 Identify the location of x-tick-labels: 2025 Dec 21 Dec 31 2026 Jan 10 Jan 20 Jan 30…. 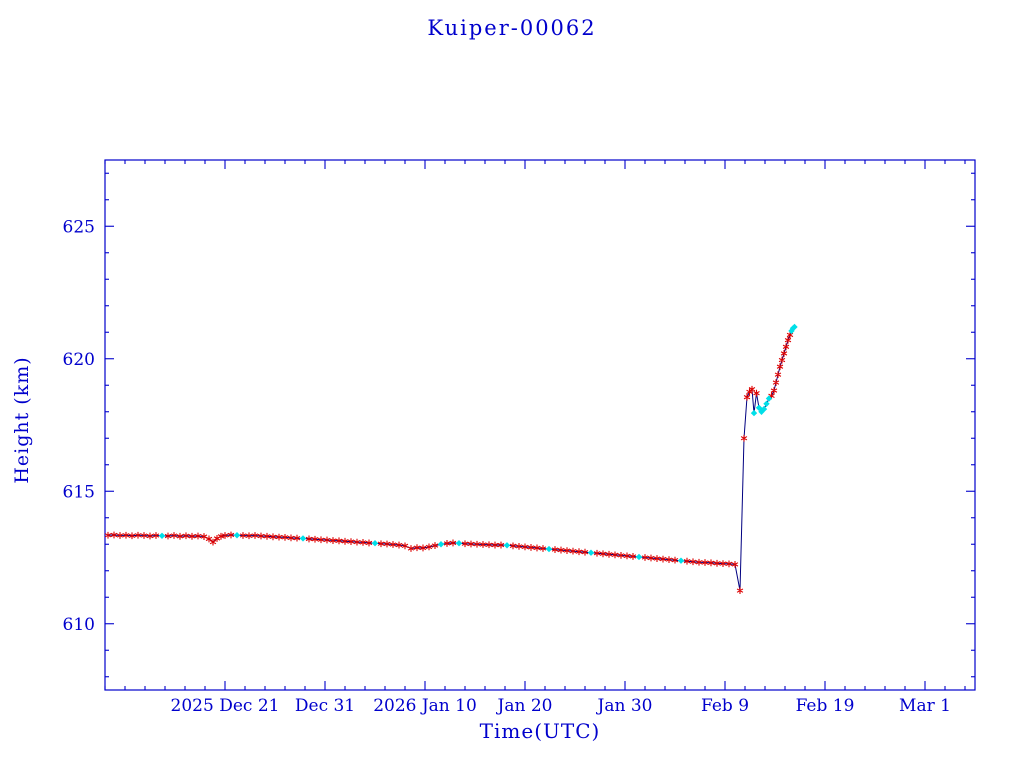
(561, 706).